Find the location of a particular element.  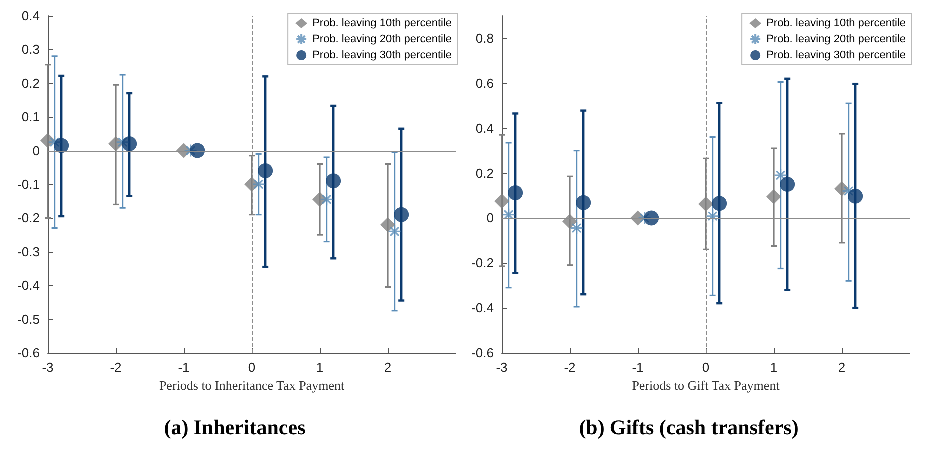

text: (a) Inheritances is located at coordinates (235, 428).